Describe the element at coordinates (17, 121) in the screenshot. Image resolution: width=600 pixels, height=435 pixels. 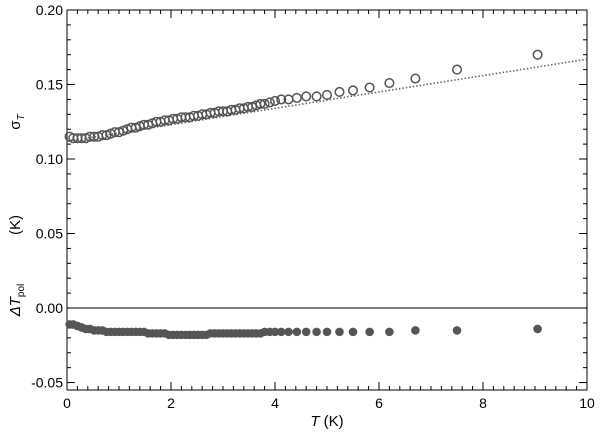
I see `y-axis-label-sigma: σT` at that location.